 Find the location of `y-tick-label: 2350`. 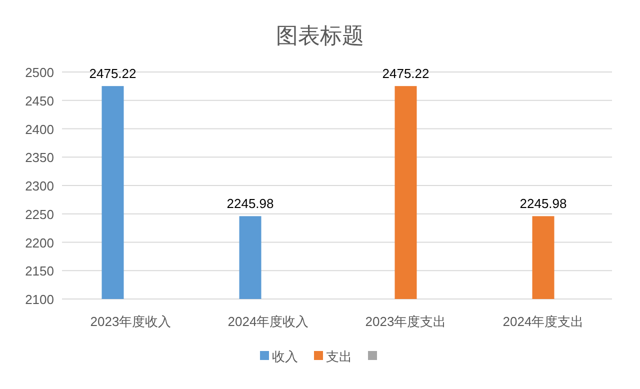

y-tick-label: 2350 is located at coordinates (39, 158).